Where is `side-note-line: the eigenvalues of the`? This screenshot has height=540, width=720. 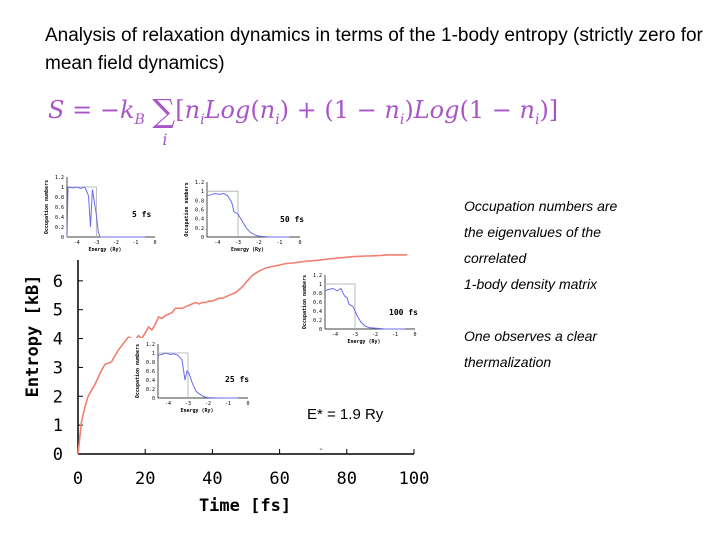 side-note-line: the eigenvalues of the is located at coordinates (532, 232).